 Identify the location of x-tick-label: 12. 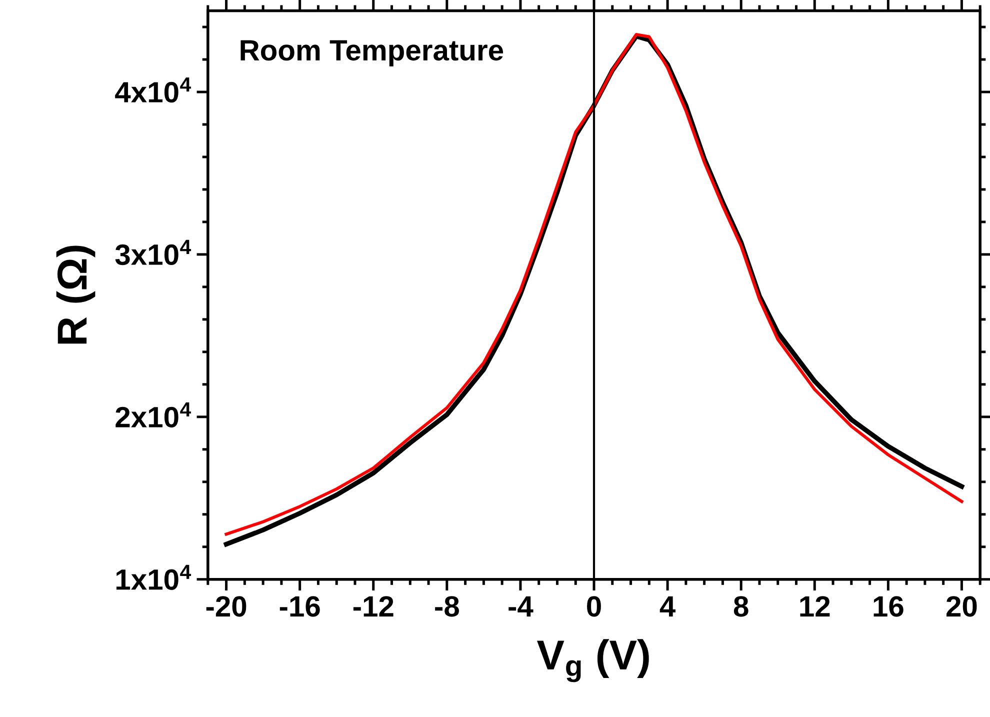
(815, 606).